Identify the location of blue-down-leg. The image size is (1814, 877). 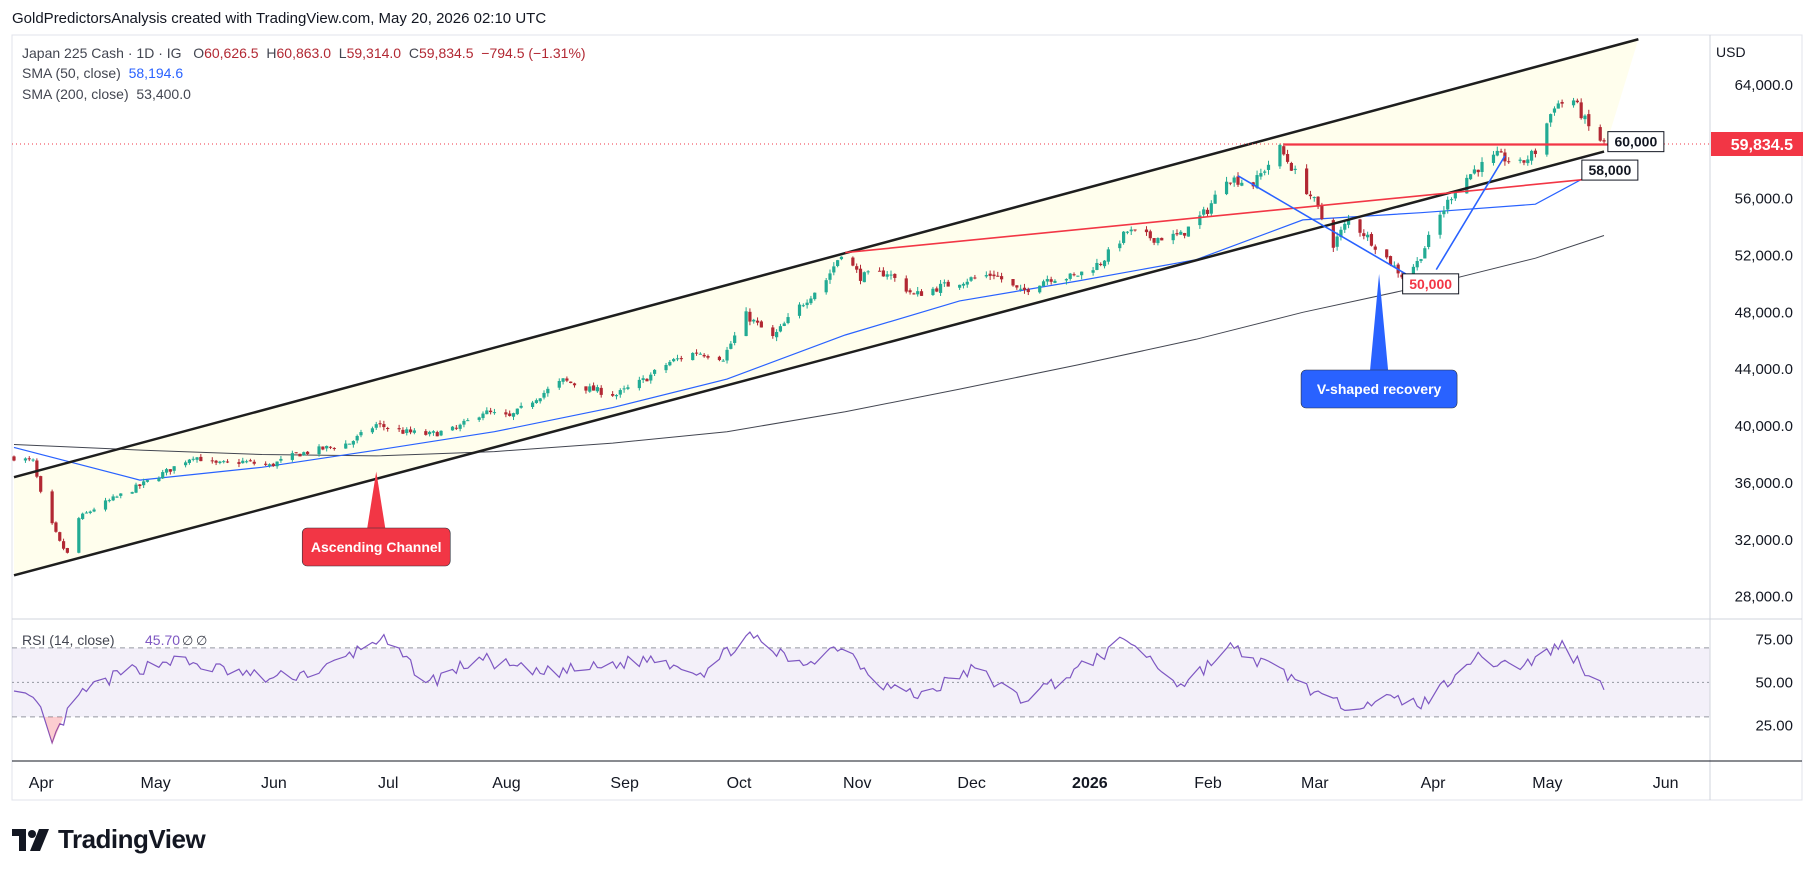
(1322, 225).